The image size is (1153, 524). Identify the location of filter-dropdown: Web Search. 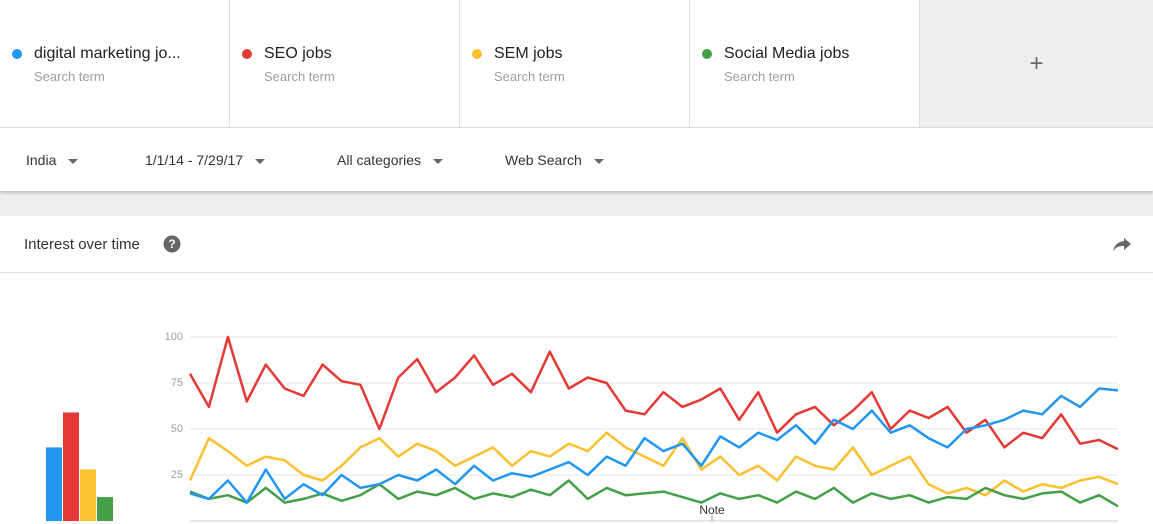
(554, 160).